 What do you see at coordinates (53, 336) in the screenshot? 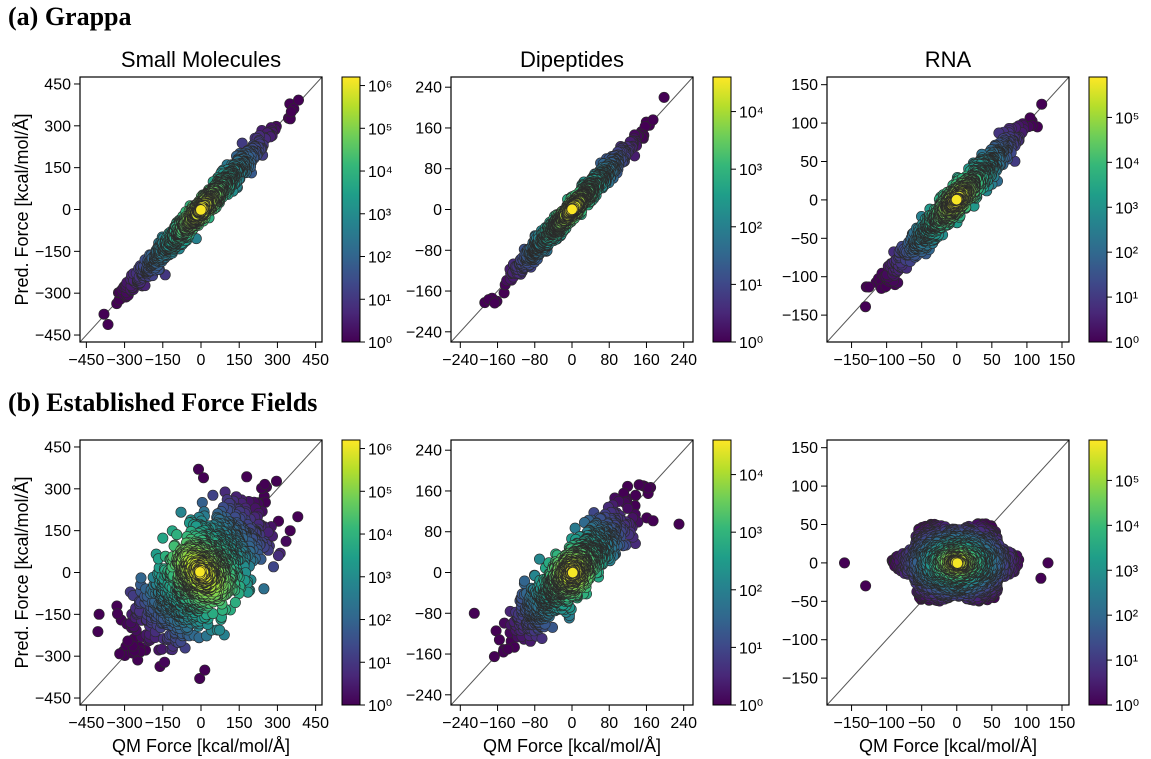
I see `y-tick-label: −450` at bounding box center [53, 336].